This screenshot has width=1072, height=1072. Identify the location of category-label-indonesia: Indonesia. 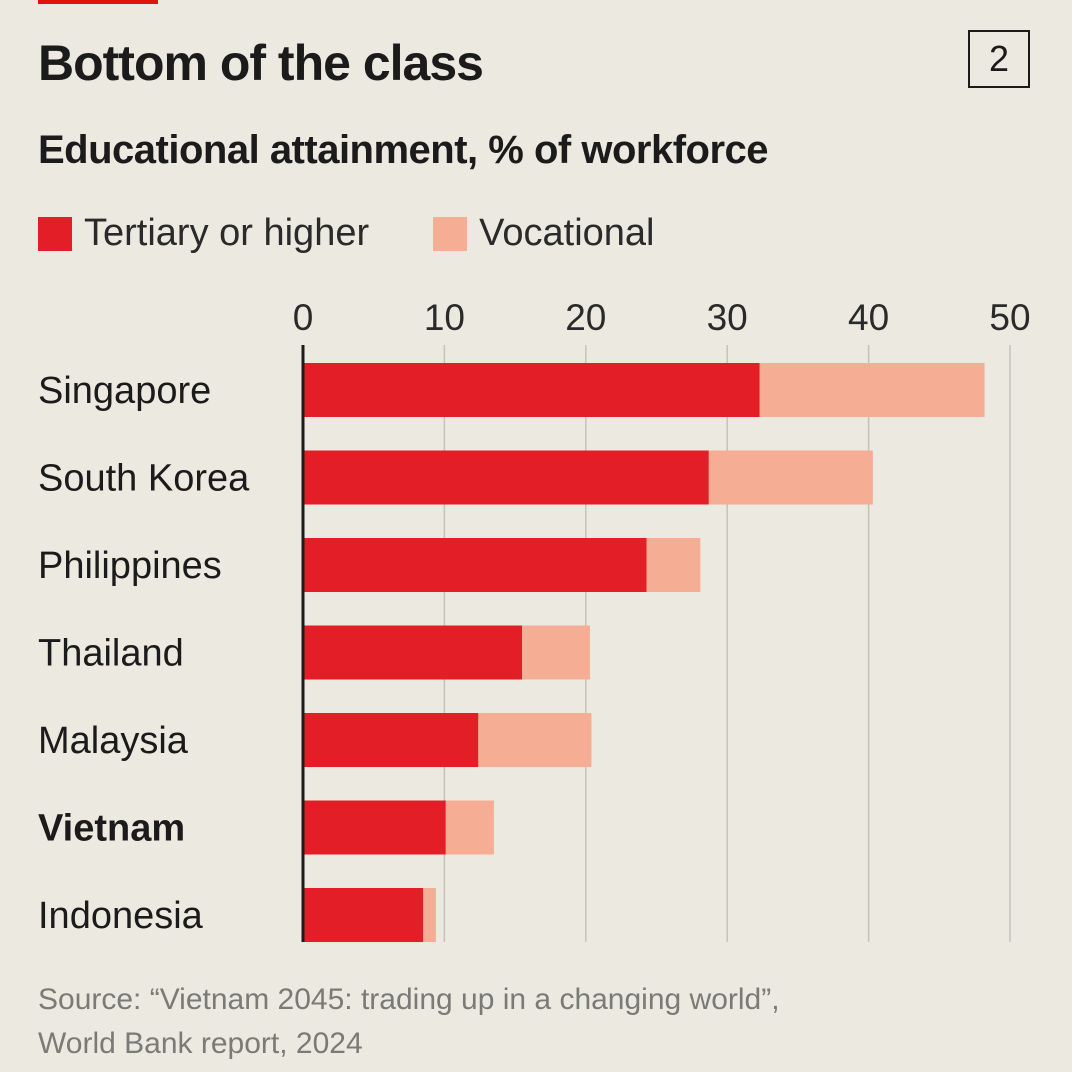
(121, 916).